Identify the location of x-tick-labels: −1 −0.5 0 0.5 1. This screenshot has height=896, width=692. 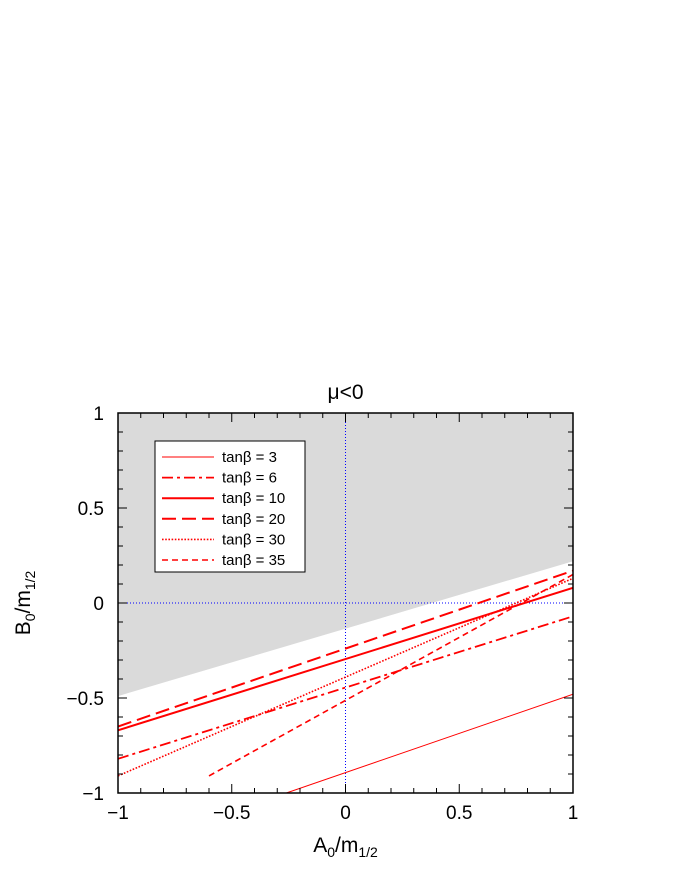
(342, 813).